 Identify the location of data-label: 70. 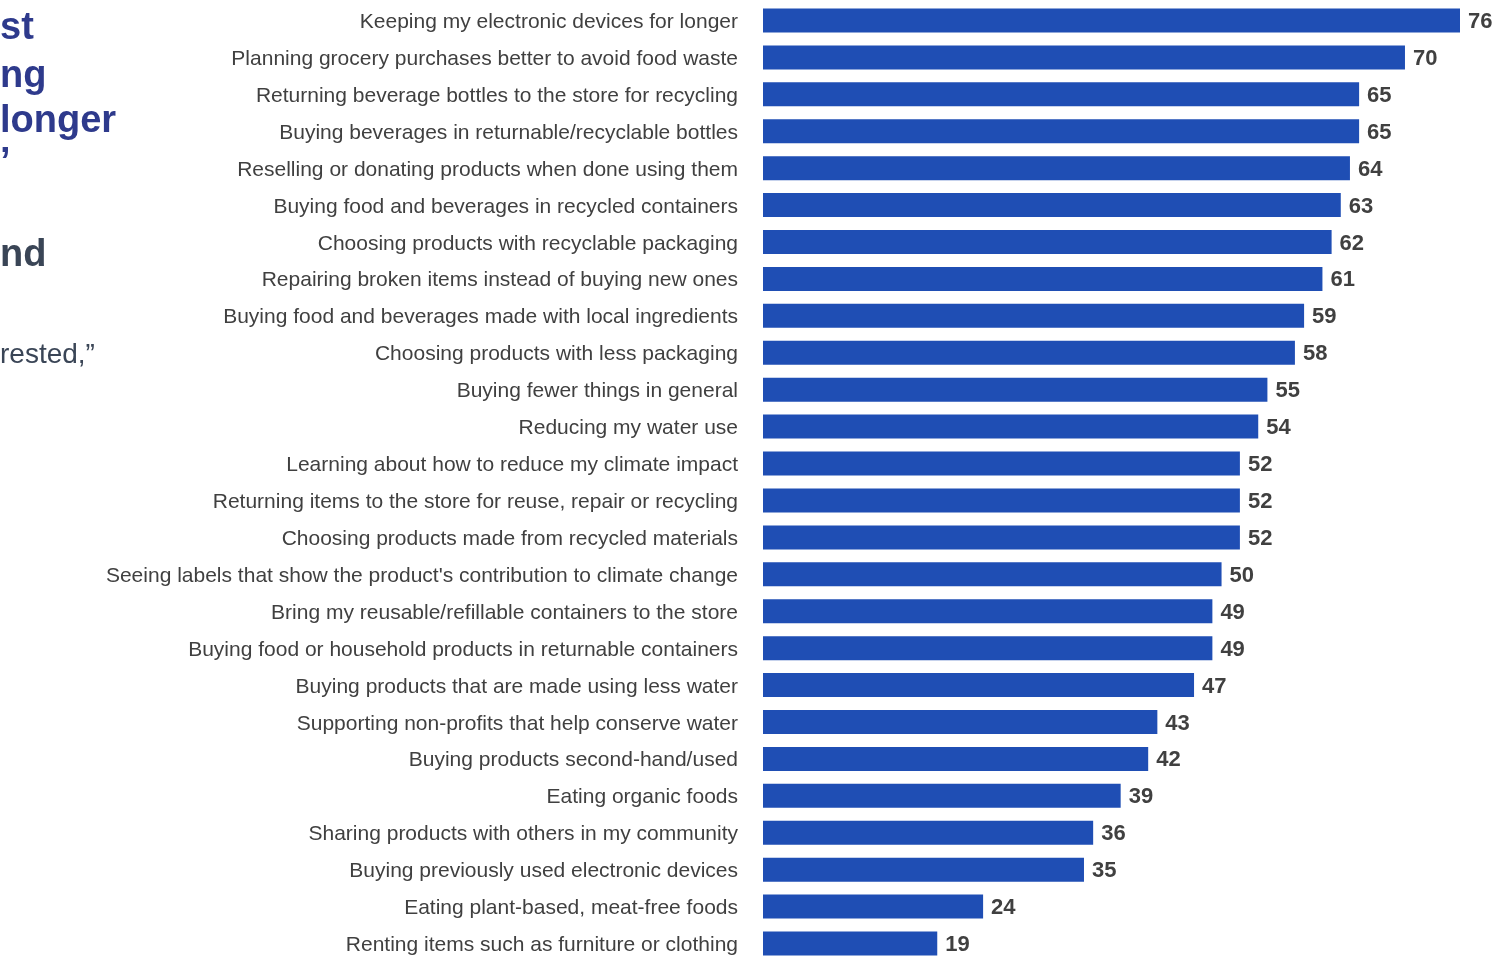
(1425, 57).